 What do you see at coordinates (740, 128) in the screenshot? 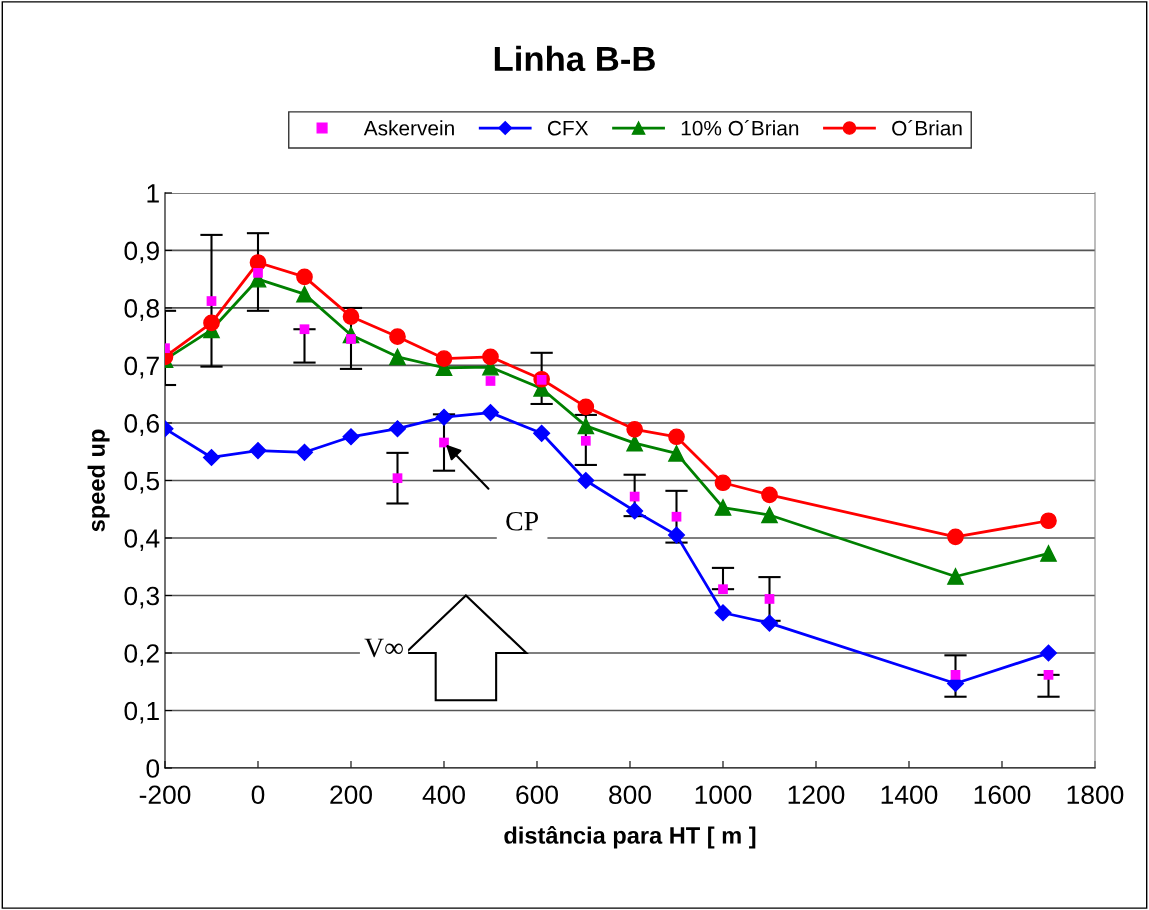
I see `legend-label: 10% O´Brian` at bounding box center [740, 128].